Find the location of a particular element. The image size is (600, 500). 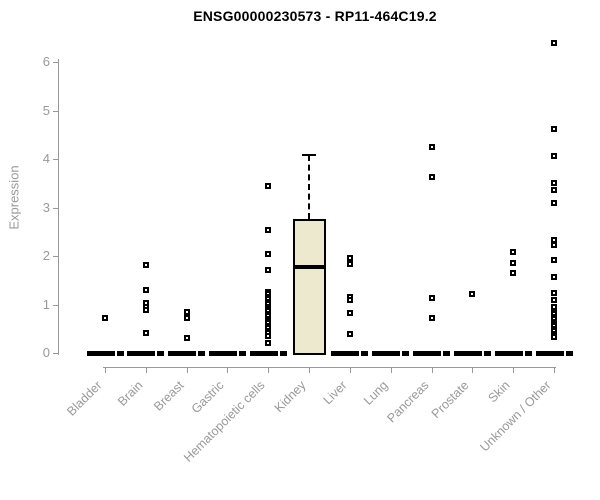

y-tick-label: 4 is located at coordinates (46, 159).